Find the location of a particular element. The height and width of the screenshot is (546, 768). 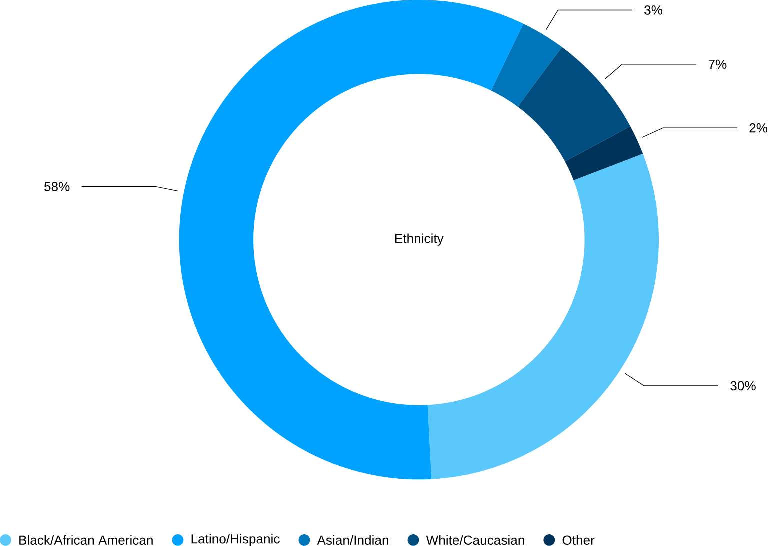

legend-label: Latino/Hispanic is located at coordinates (236, 540).